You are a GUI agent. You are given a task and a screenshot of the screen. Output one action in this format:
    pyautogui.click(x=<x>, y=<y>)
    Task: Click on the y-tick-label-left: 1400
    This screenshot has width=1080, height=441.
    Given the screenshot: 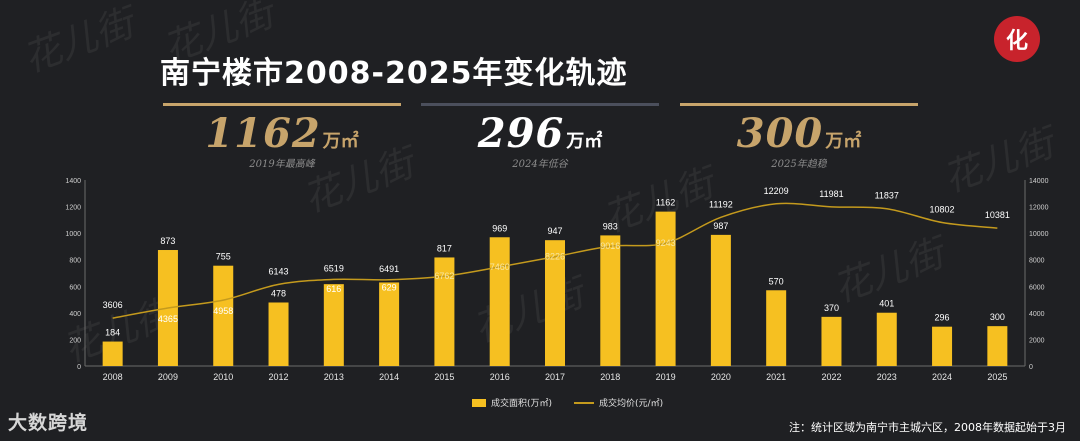 What is the action you would take?
    pyautogui.click(x=73, y=181)
    